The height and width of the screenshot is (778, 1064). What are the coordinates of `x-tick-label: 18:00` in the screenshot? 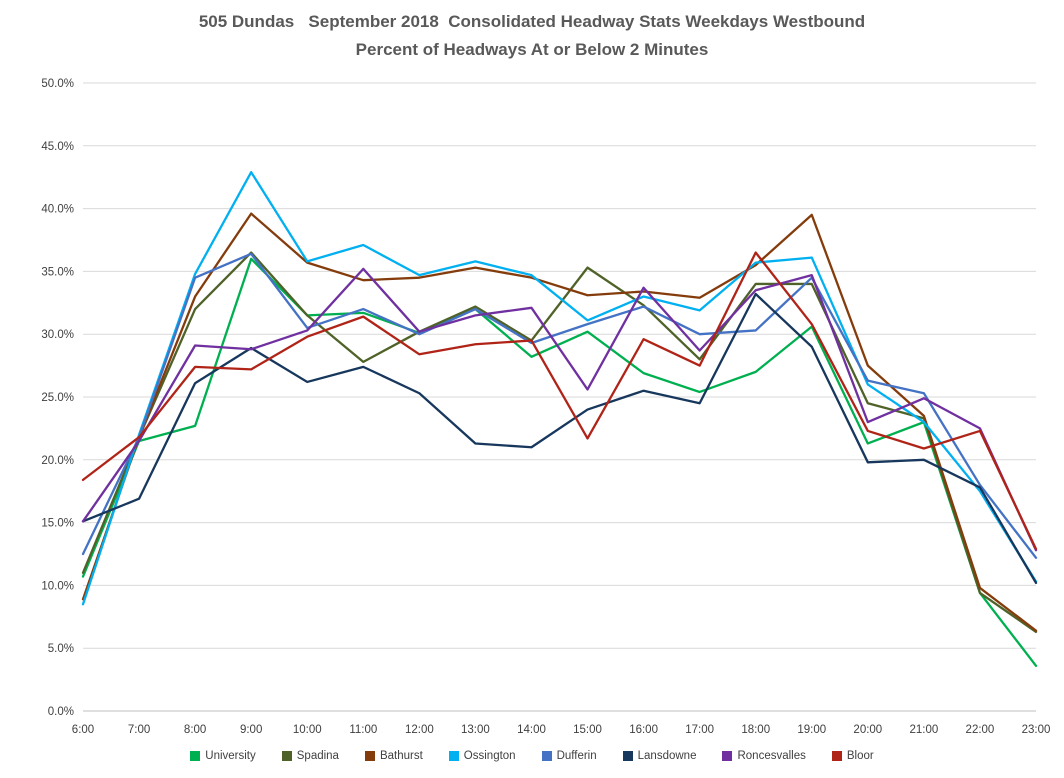 It's located at (755, 730).